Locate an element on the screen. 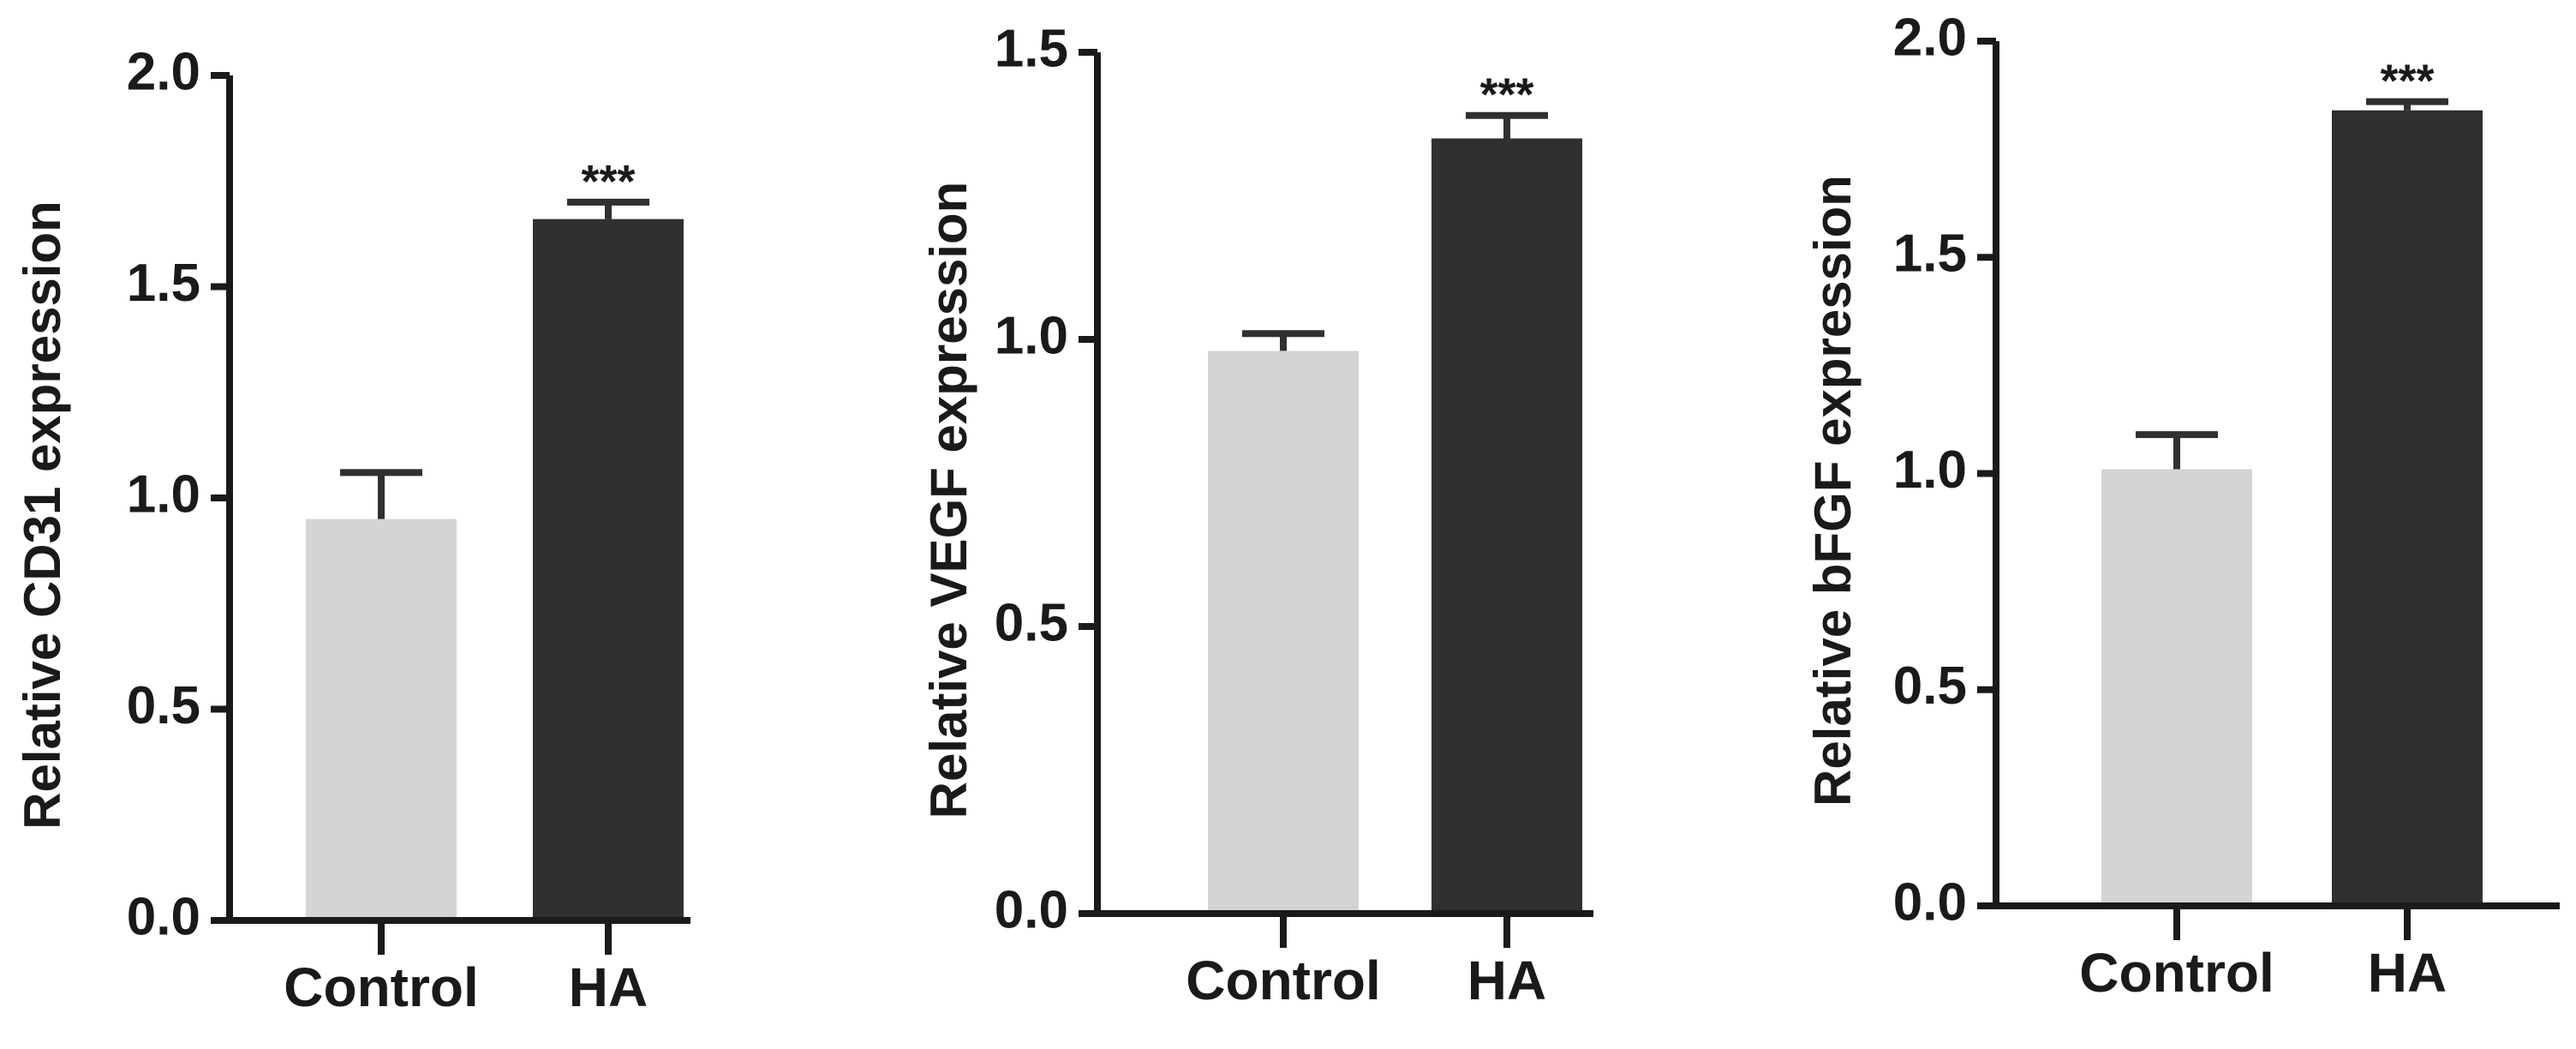  y-axis-label: Relative bFGF expression is located at coordinates (1833, 490).